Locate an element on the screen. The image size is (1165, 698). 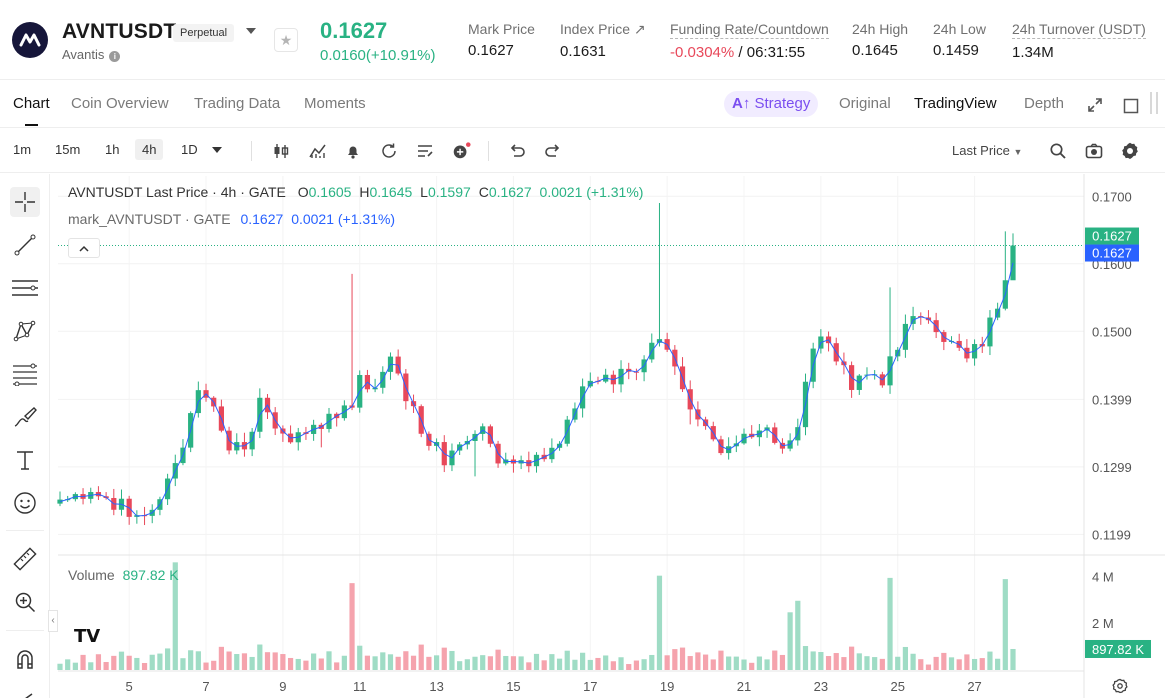
stat-label: Mark Price is located at coordinates (501, 29).